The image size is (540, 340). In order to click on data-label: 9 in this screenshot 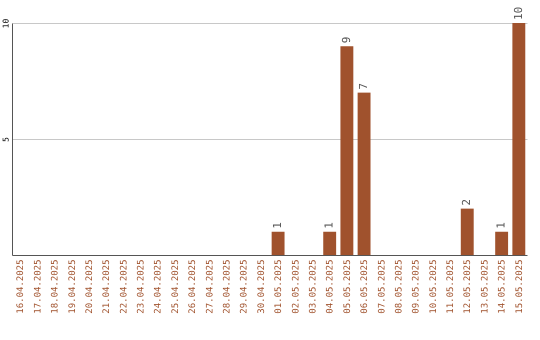, I will do `click(346, 40)`.